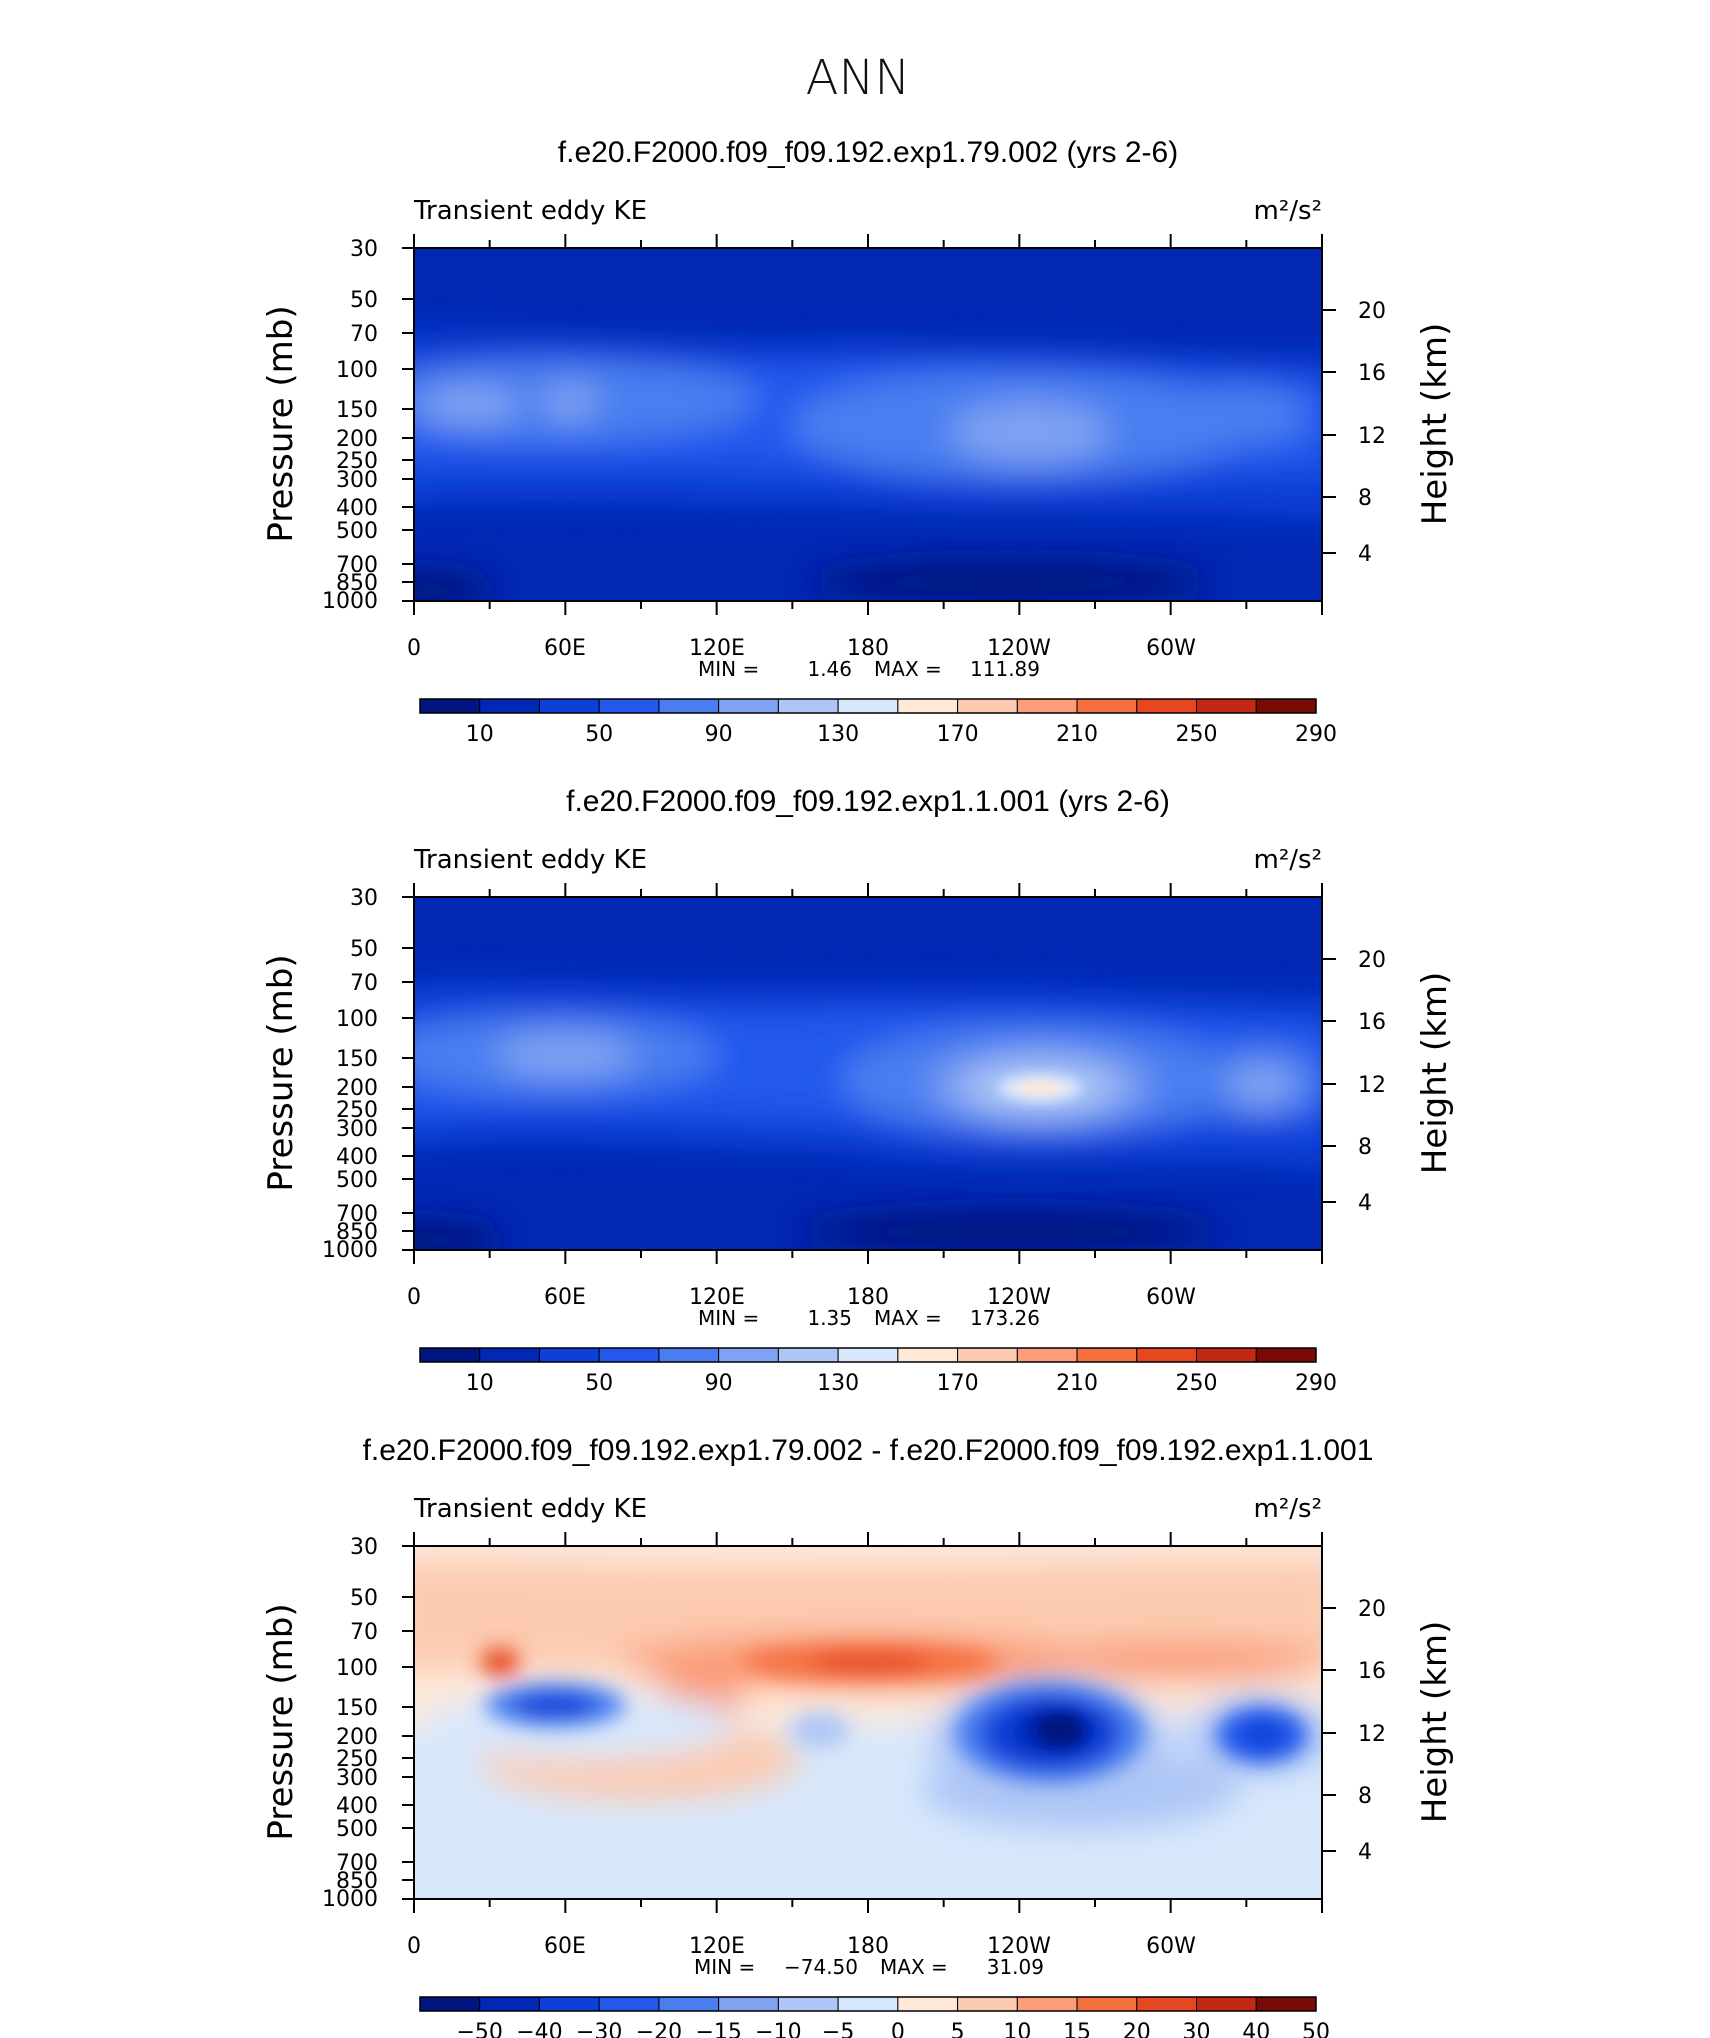  What do you see at coordinates (357, 1881) in the screenshot?
I see `y-tick-label: 850` at bounding box center [357, 1881].